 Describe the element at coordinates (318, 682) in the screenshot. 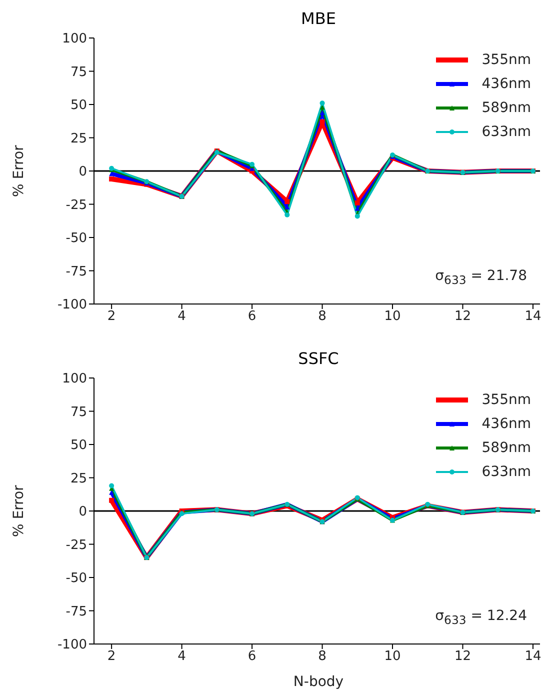

I see `x-axis-title: N-body` at that location.